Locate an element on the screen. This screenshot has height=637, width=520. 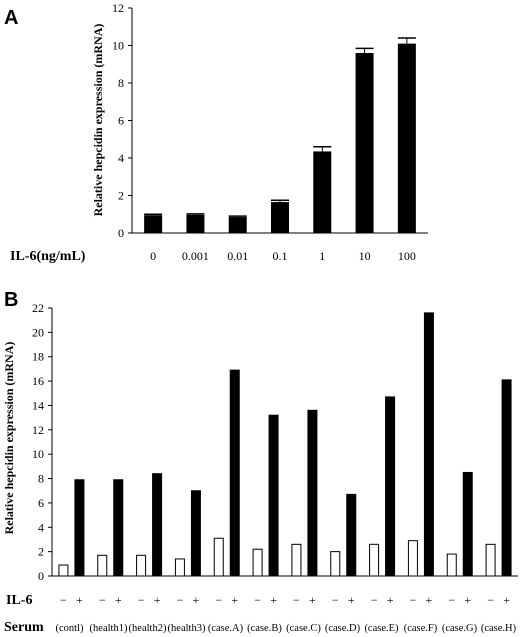
panel-b-y-tick-label: 2 is located at coordinates (41, 552).